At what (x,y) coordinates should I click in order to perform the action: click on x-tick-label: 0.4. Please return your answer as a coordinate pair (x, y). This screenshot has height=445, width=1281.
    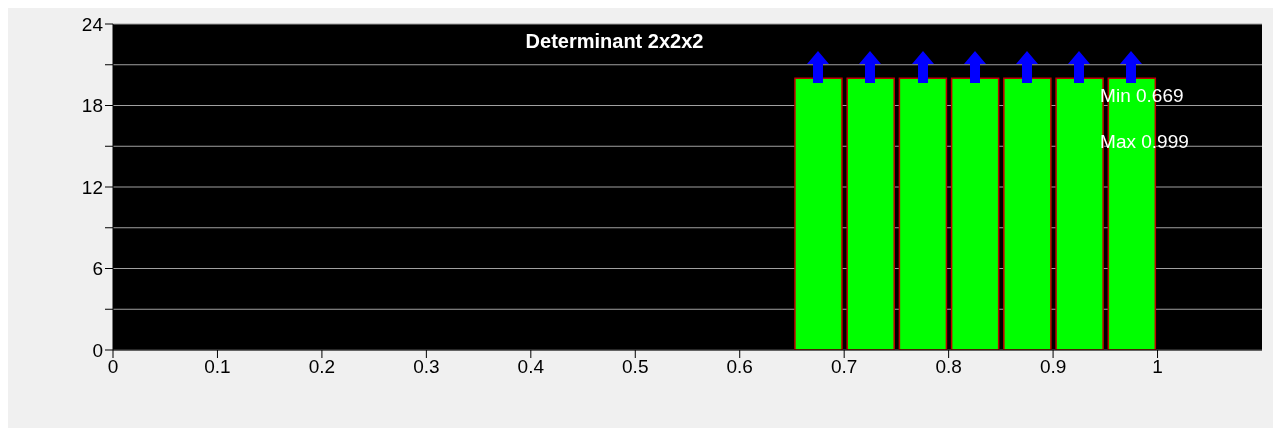
    Looking at the image, I should click on (531, 367).